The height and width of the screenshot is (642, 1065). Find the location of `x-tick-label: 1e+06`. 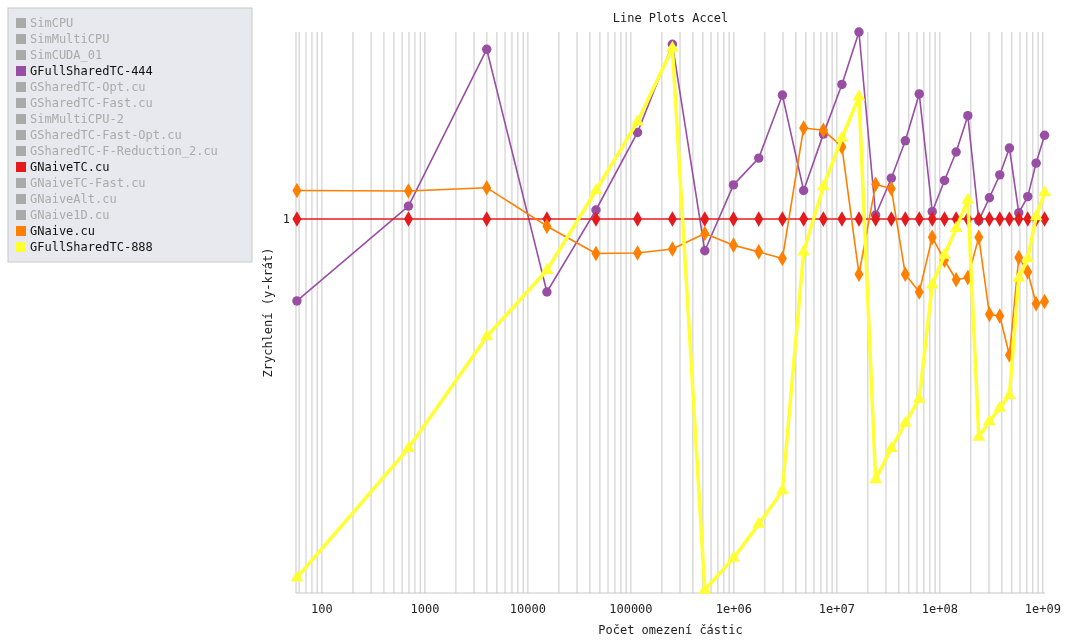

x-tick-label: 1e+06 is located at coordinates (733, 609).